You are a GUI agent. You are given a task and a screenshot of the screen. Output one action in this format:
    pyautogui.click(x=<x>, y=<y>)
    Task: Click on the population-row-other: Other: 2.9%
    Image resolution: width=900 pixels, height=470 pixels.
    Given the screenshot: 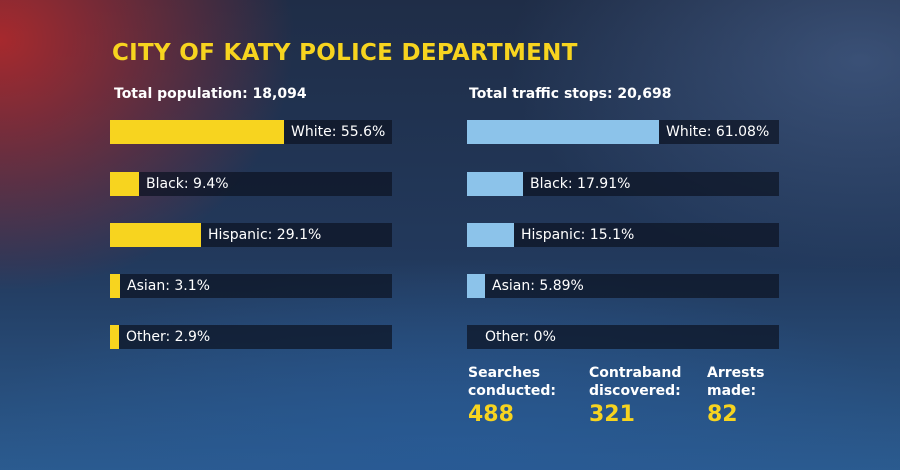 What is the action you would take?
    pyautogui.click(x=251, y=337)
    